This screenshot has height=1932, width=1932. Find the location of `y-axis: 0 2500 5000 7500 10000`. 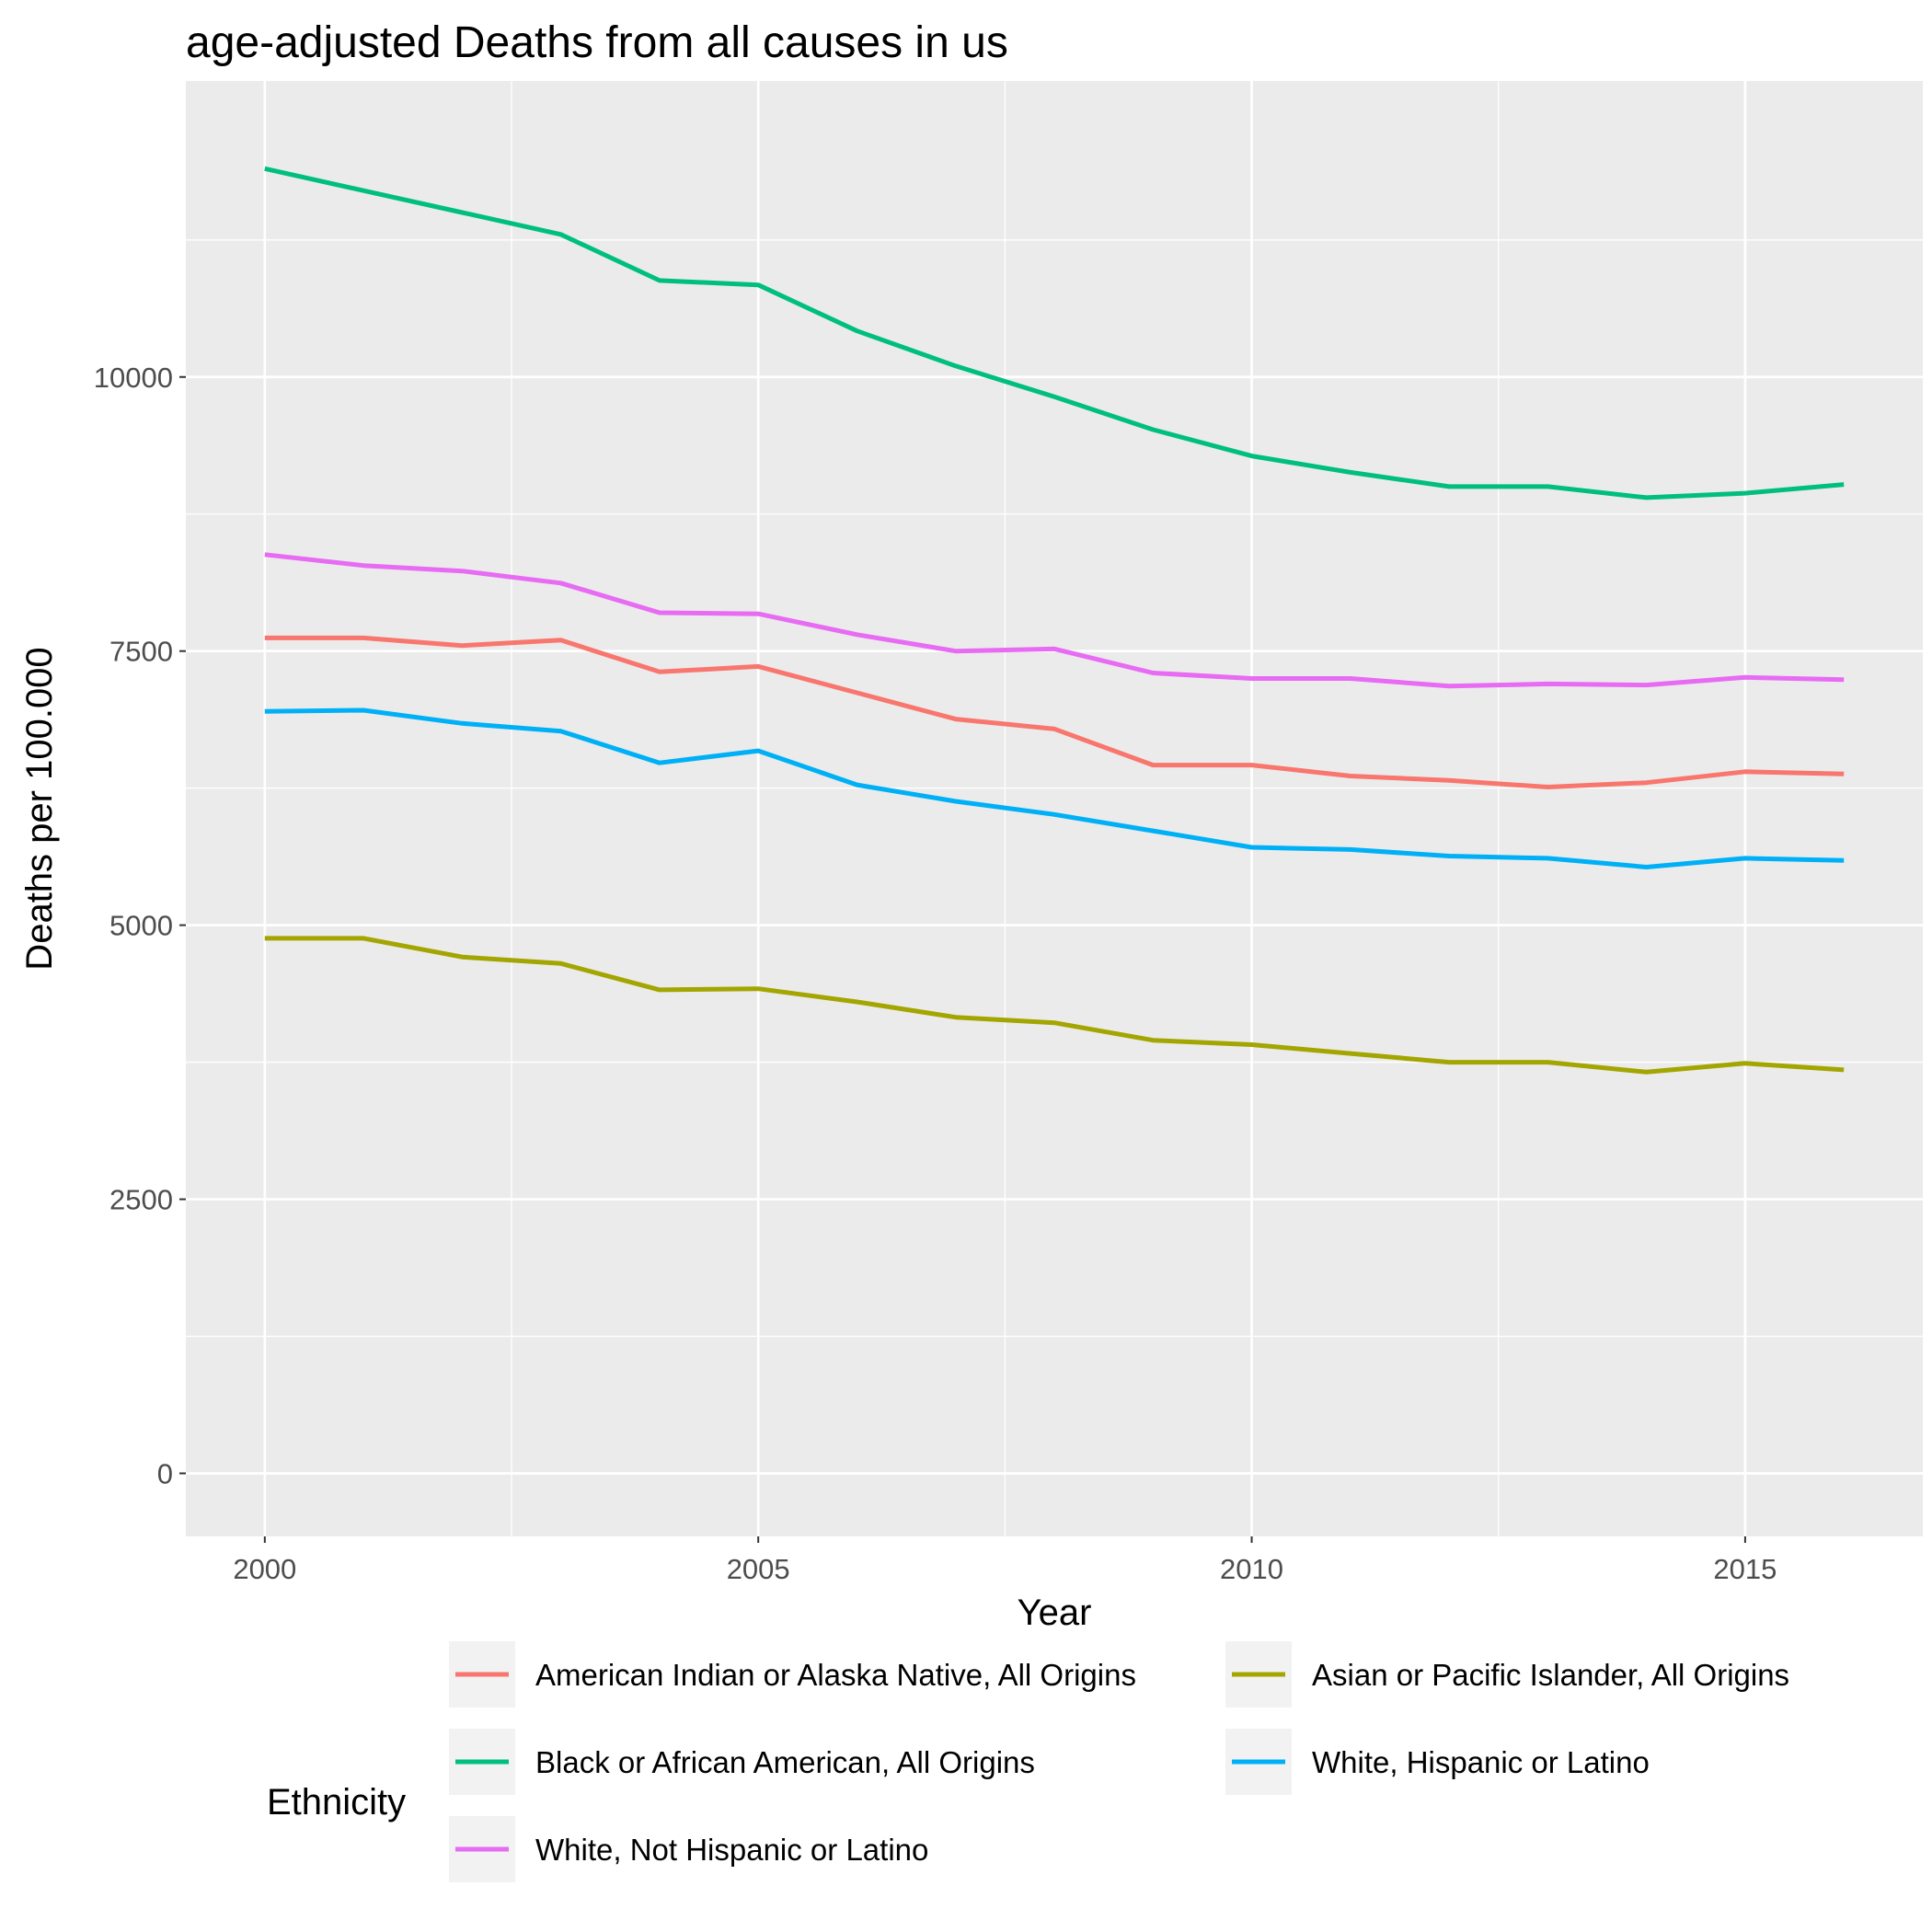

y-axis: 0 2500 5000 7500 10000 is located at coordinates (140, 925).